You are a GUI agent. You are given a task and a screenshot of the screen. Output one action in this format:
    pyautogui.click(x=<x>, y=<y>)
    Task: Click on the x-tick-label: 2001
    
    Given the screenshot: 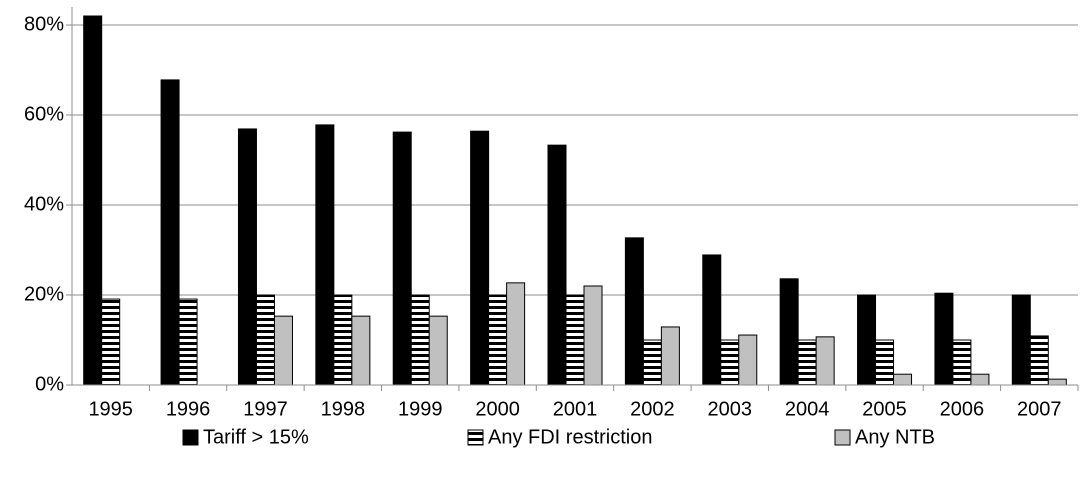 What is the action you would take?
    pyautogui.click(x=575, y=409)
    